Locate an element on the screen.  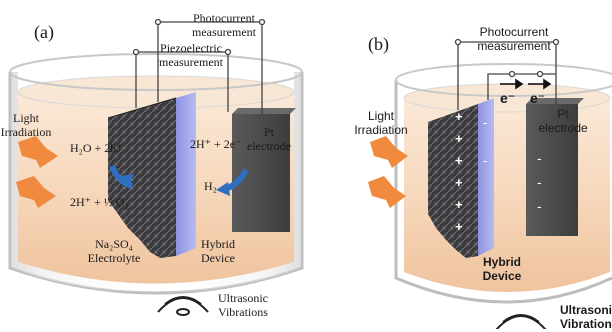
panel-b-electron-2: e⁻ is located at coordinates (538, 98).